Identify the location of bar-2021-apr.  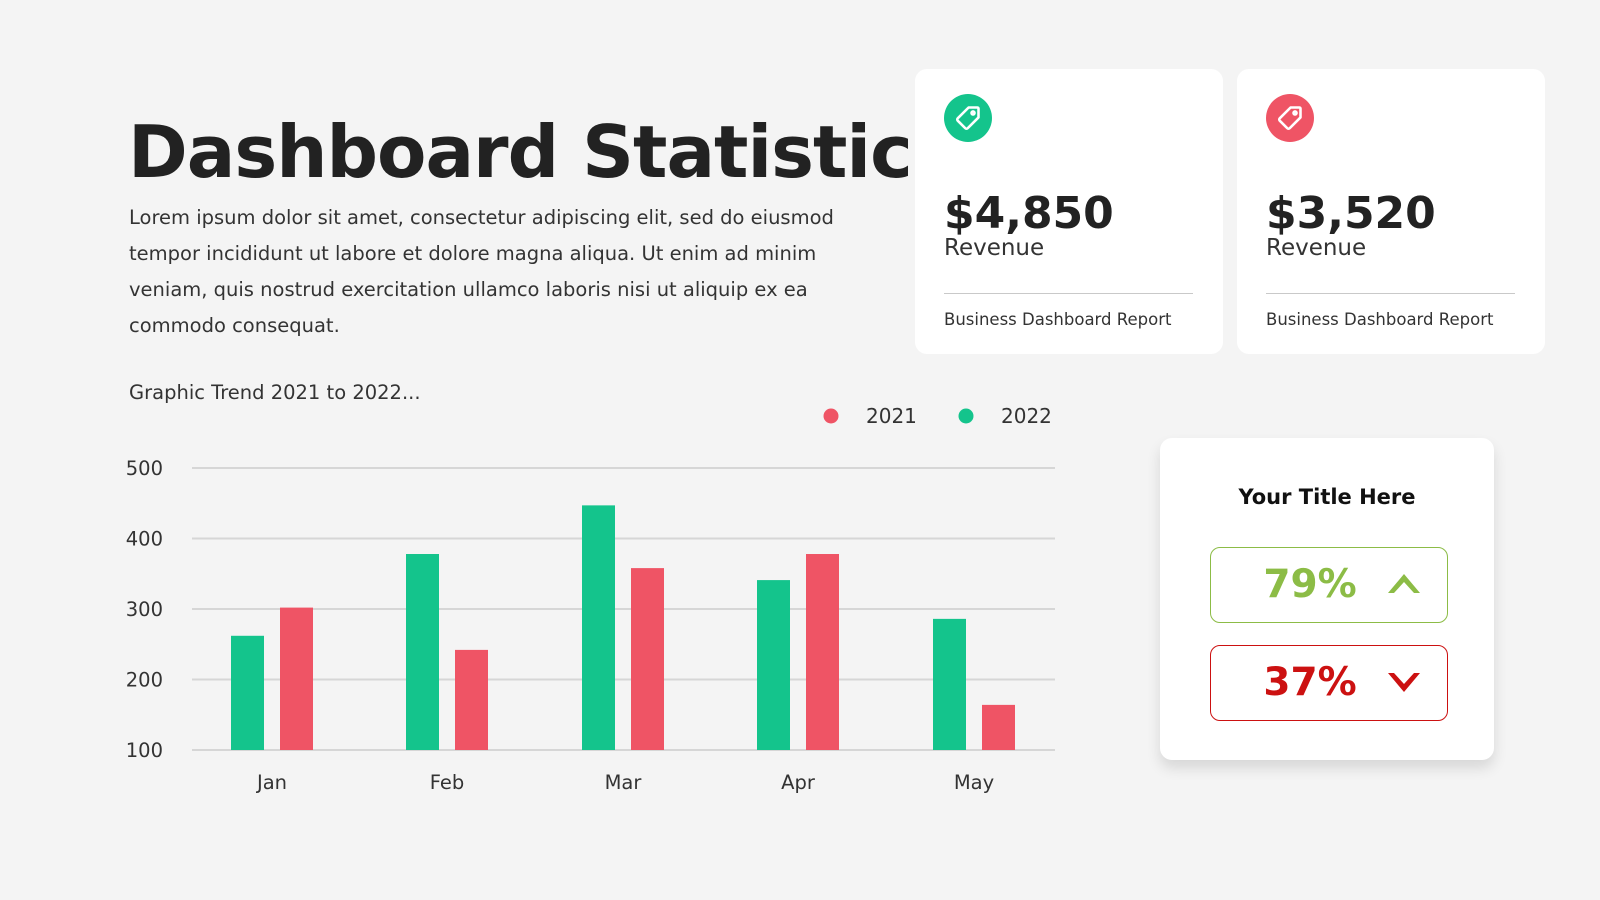
(822, 652).